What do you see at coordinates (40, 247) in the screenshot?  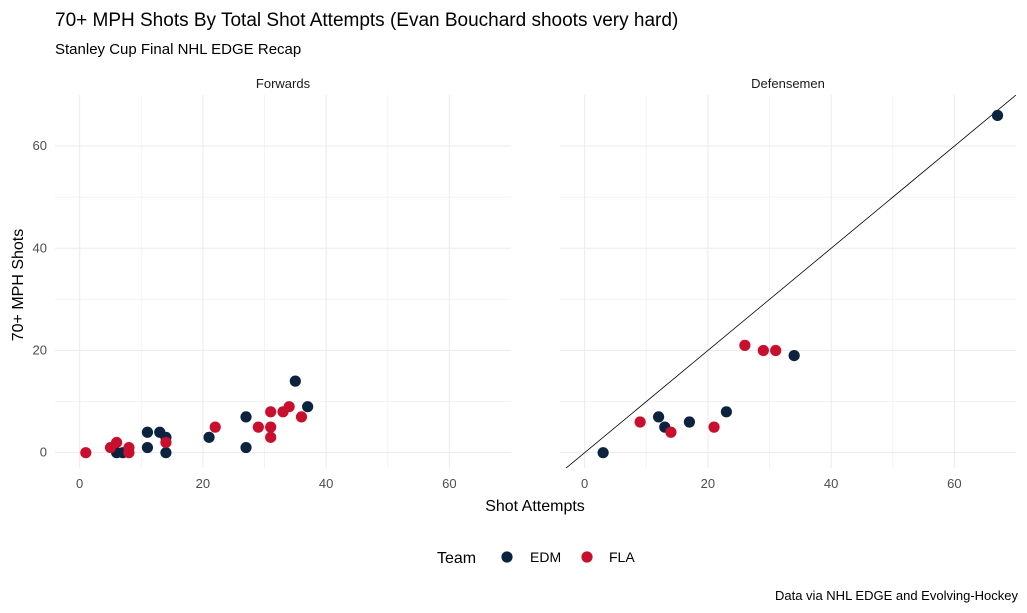 I see `y-tick-label: 40` at bounding box center [40, 247].